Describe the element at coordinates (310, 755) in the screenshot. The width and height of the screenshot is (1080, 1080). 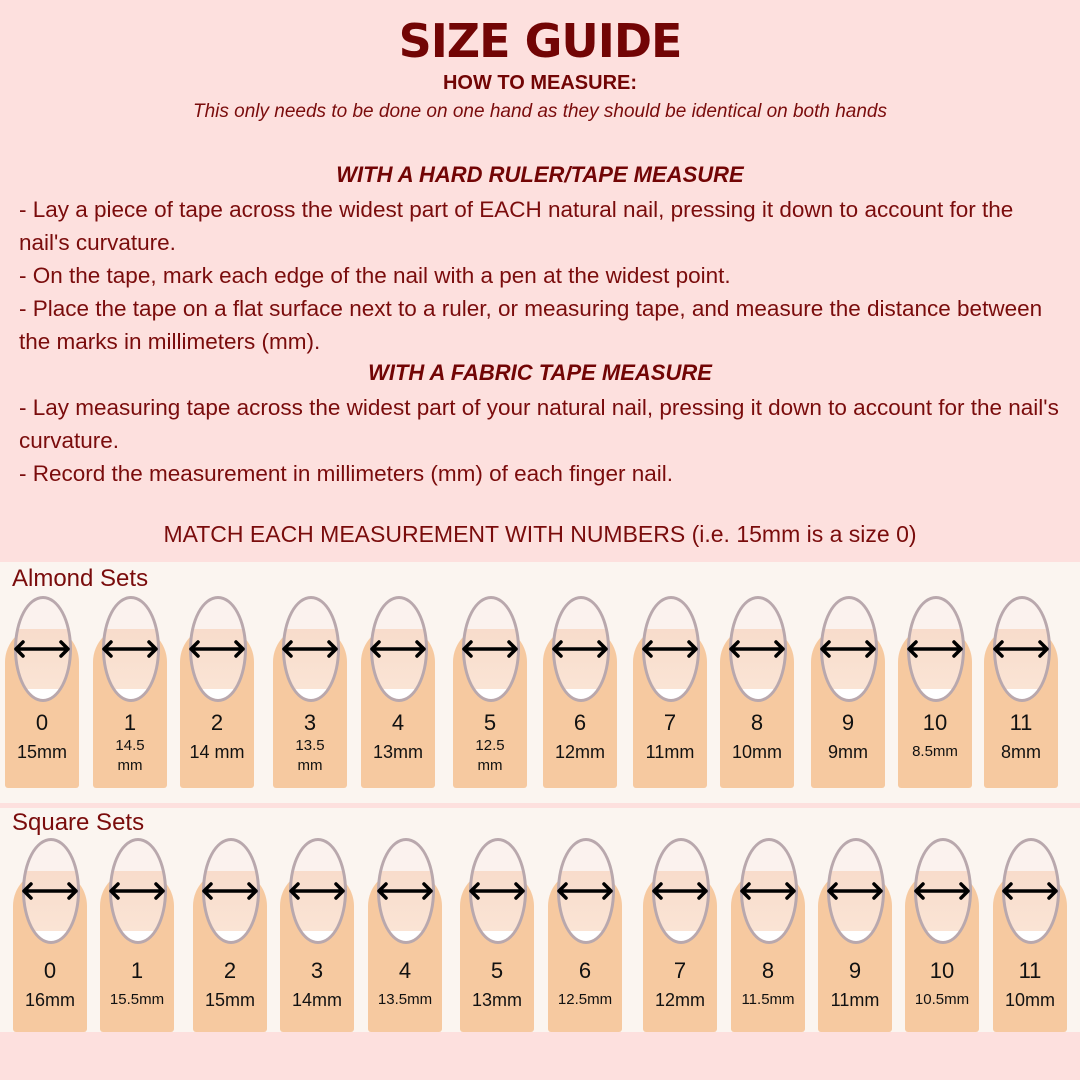
I see `size-mm: 13.5 mm` at that location.